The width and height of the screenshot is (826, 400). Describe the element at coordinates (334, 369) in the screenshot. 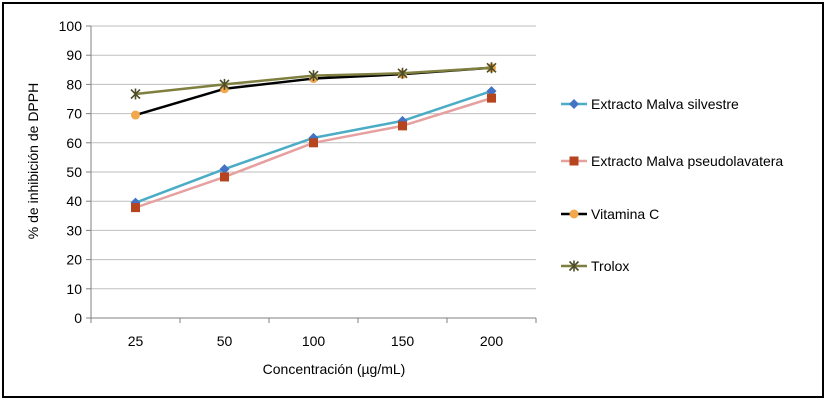

I see `x-axis-label: Concentración (µg/mL)` at that location.